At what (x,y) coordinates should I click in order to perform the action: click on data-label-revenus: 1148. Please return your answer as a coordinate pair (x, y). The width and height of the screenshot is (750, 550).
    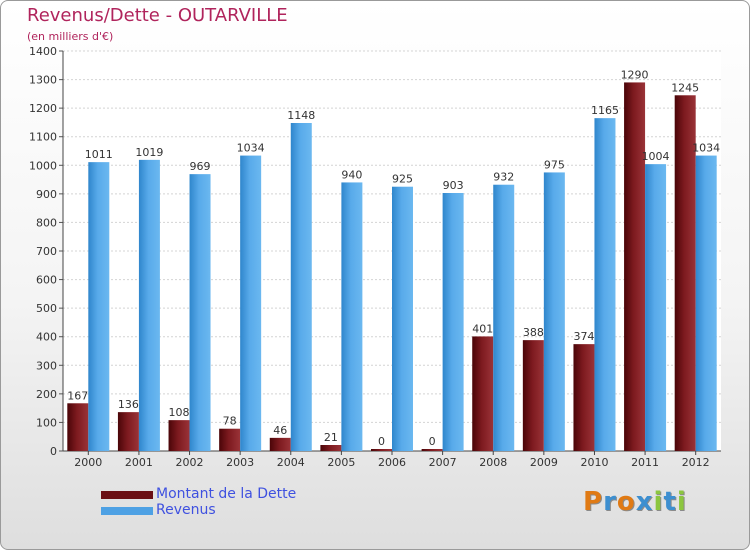
    Looking at the image, I should click on (301, 115).